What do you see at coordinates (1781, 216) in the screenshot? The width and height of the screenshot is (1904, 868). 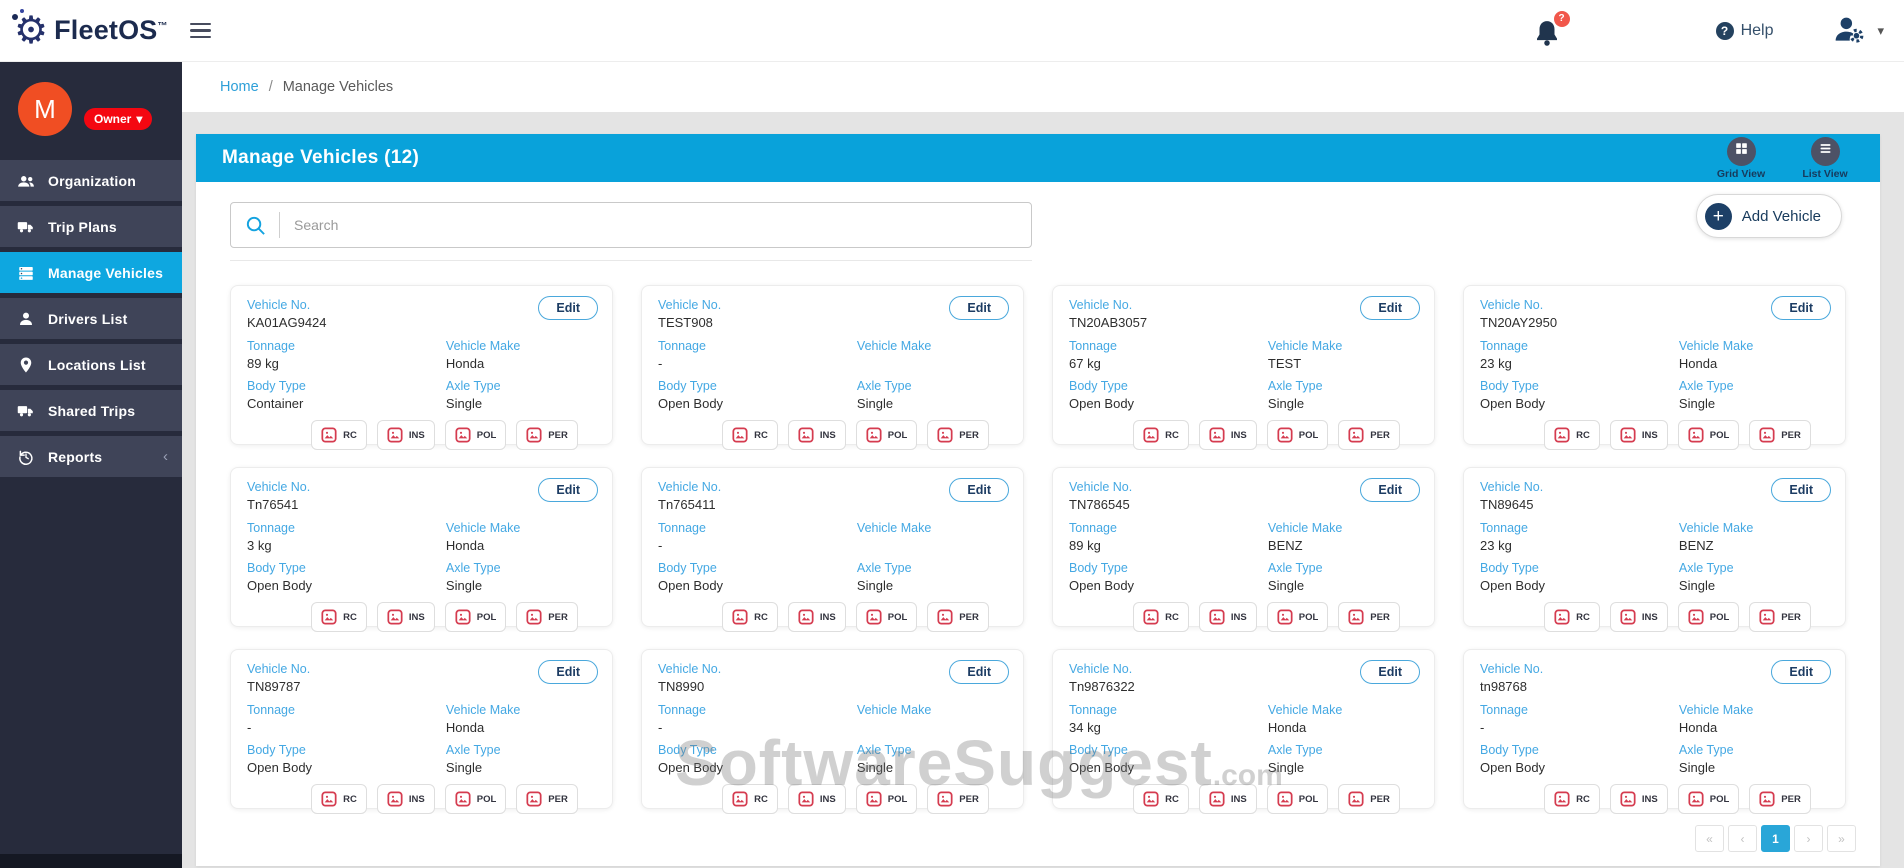 I see `add-vehicle-label: Add Vehicle` at bounding box center [1781, 216].